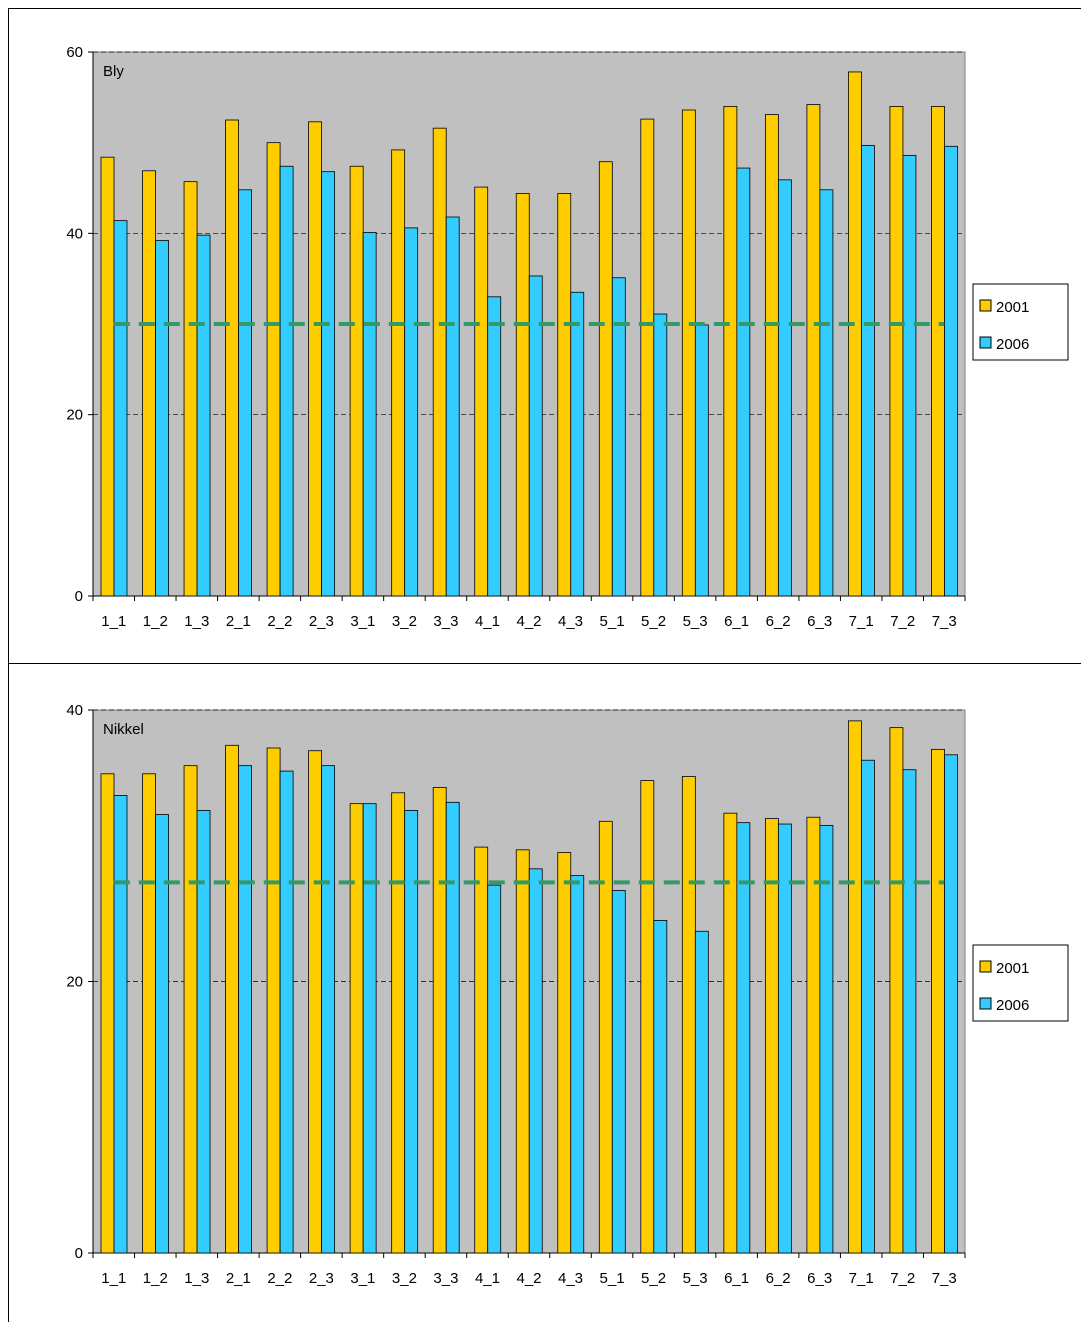 The height and width of the screenshot is (1327, 1081). Describe the element at coordinates (944, 1278) in the screenshot. I see `x-tick-label: 7_3` at that location.